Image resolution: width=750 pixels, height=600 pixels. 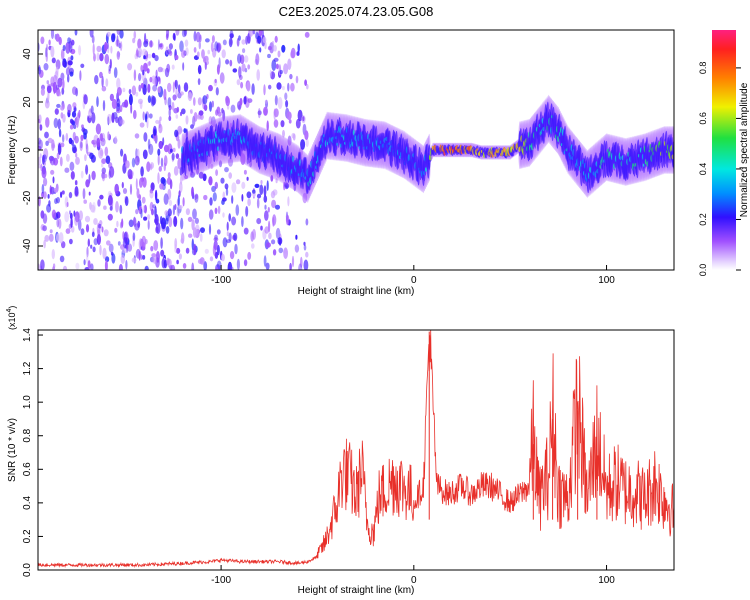 What do you see at coordinates (27, 54) in the screenshot?
I see `spectrogram-y-tick-label: 40` at bounding box center [27, 54].